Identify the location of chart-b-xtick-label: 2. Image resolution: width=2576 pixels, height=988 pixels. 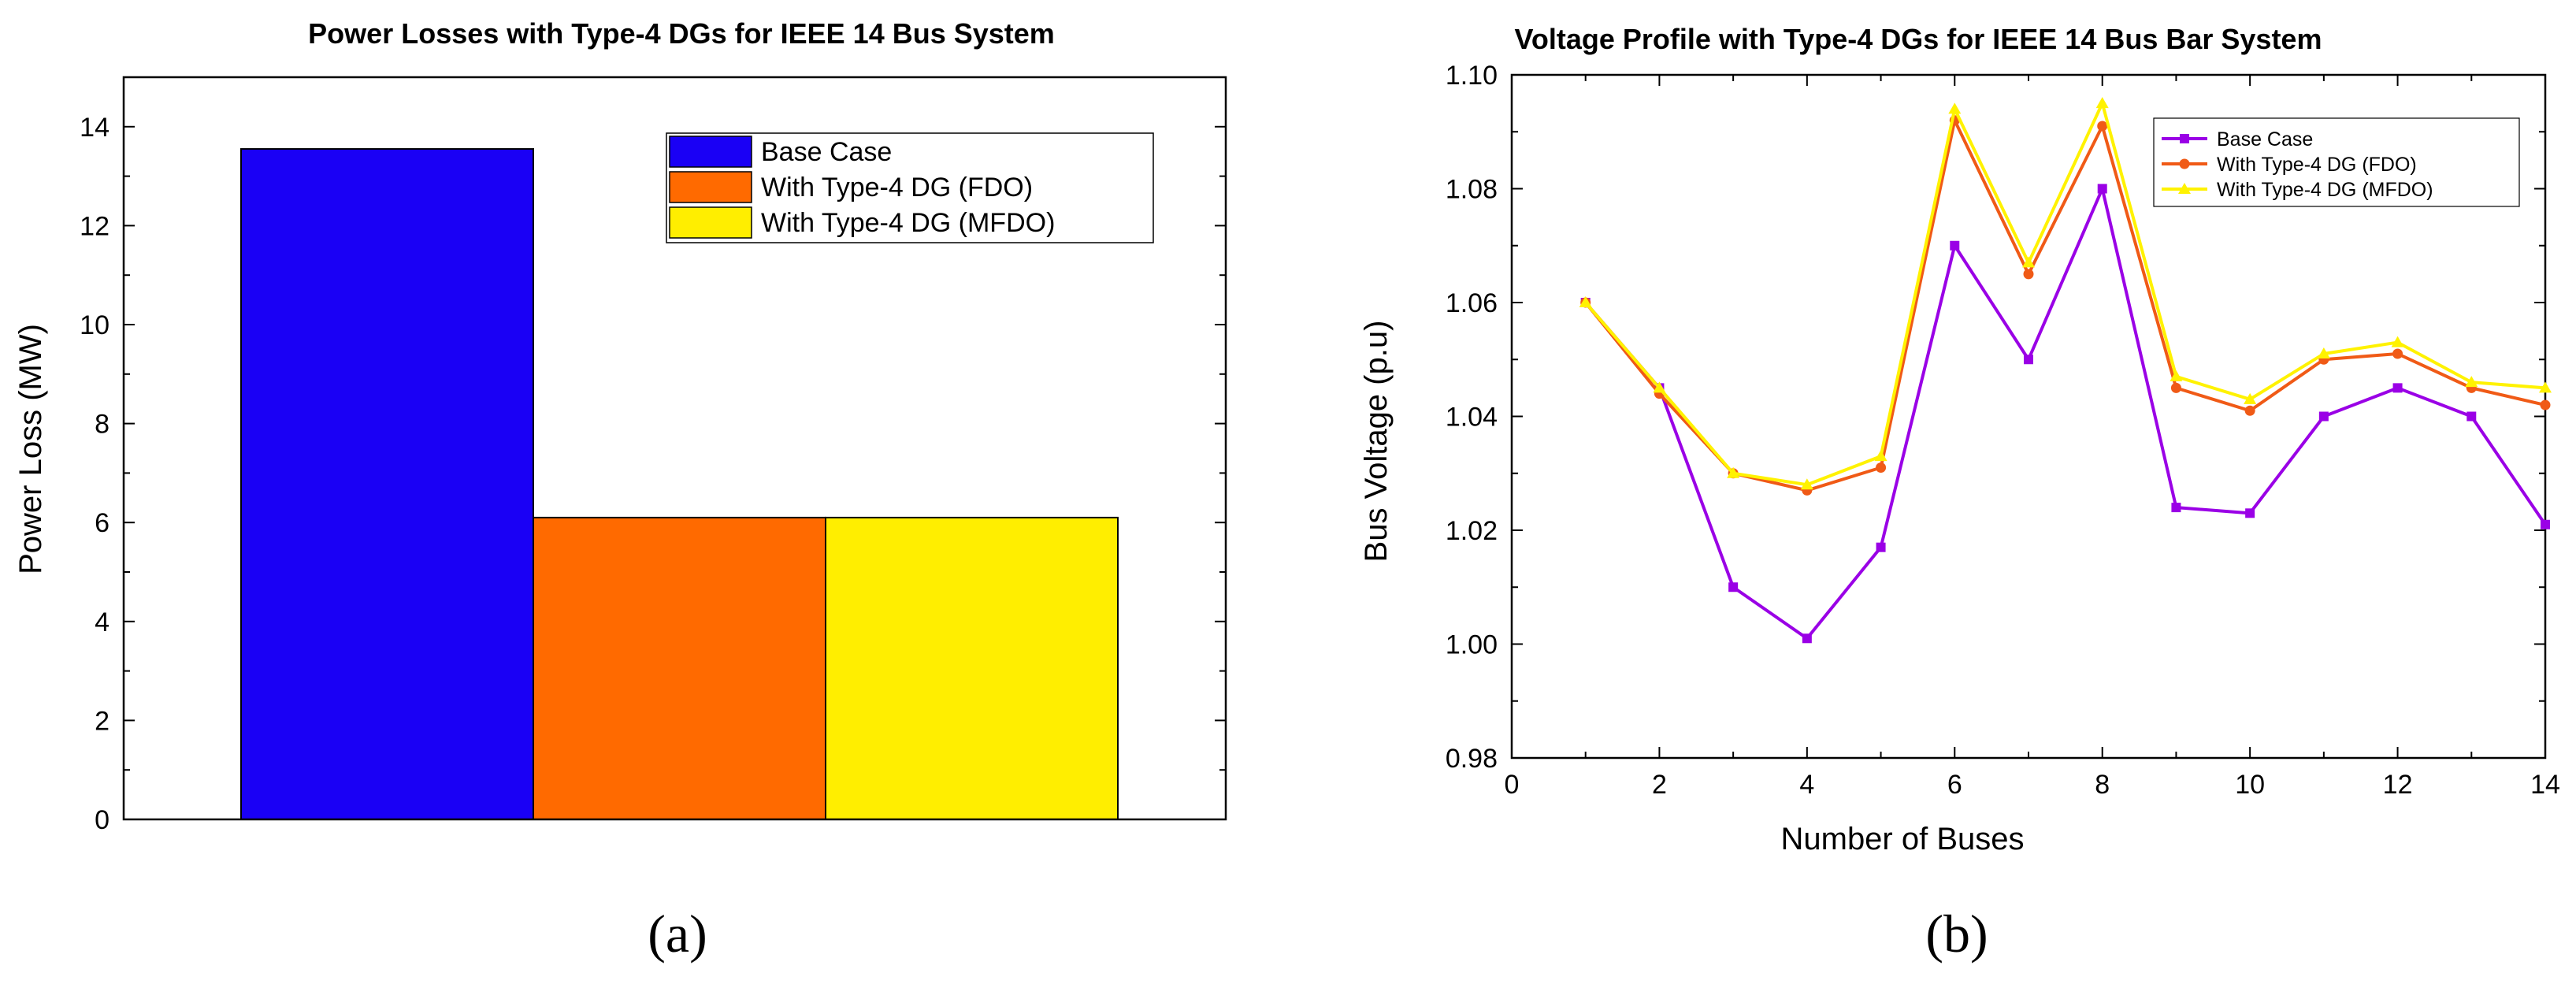
(1659, 785).